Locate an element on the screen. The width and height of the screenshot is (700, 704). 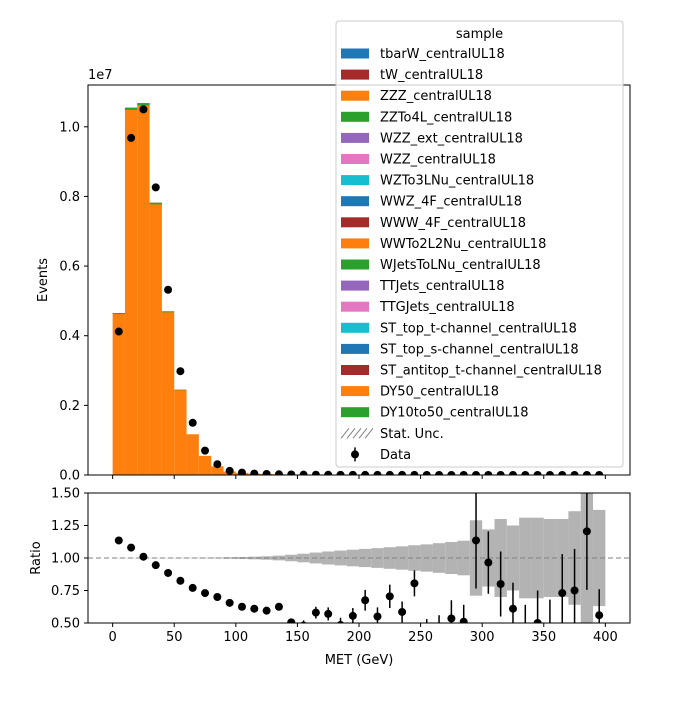
legend-label: WZZ_centralUL18 is located at coordinates (438, 160).